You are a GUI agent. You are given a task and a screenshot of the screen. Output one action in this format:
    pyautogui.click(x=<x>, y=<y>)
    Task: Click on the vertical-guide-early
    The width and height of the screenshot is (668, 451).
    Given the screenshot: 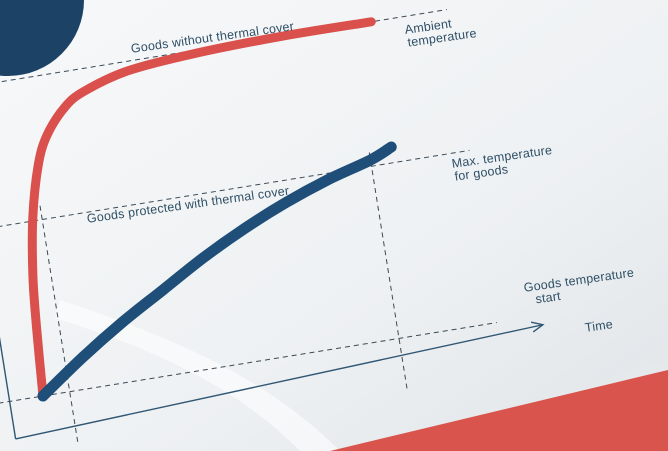 What is the action you would take?
    pyautogui.click(x=59, y=322)
    